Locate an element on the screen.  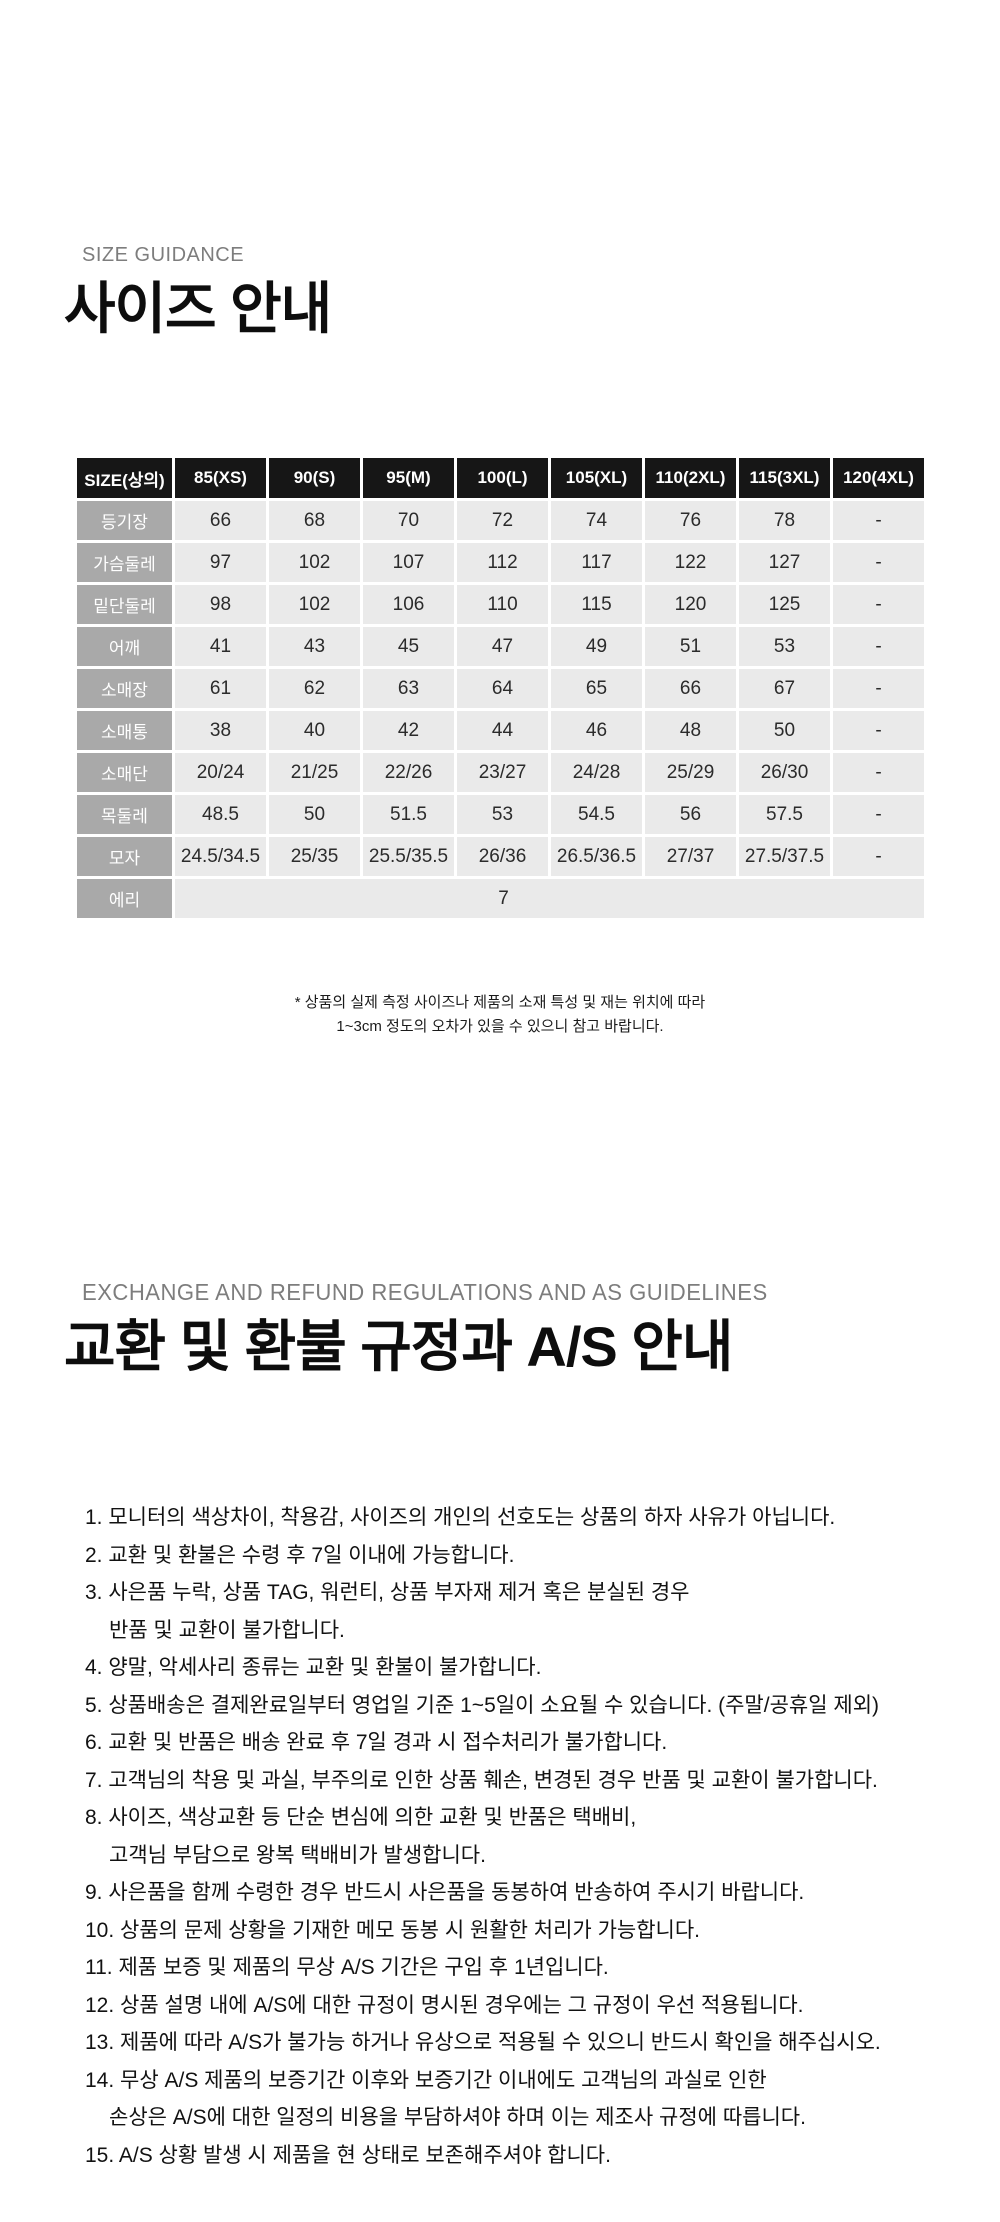
size-cell: 25/35 is located at coordinates (314, 856).